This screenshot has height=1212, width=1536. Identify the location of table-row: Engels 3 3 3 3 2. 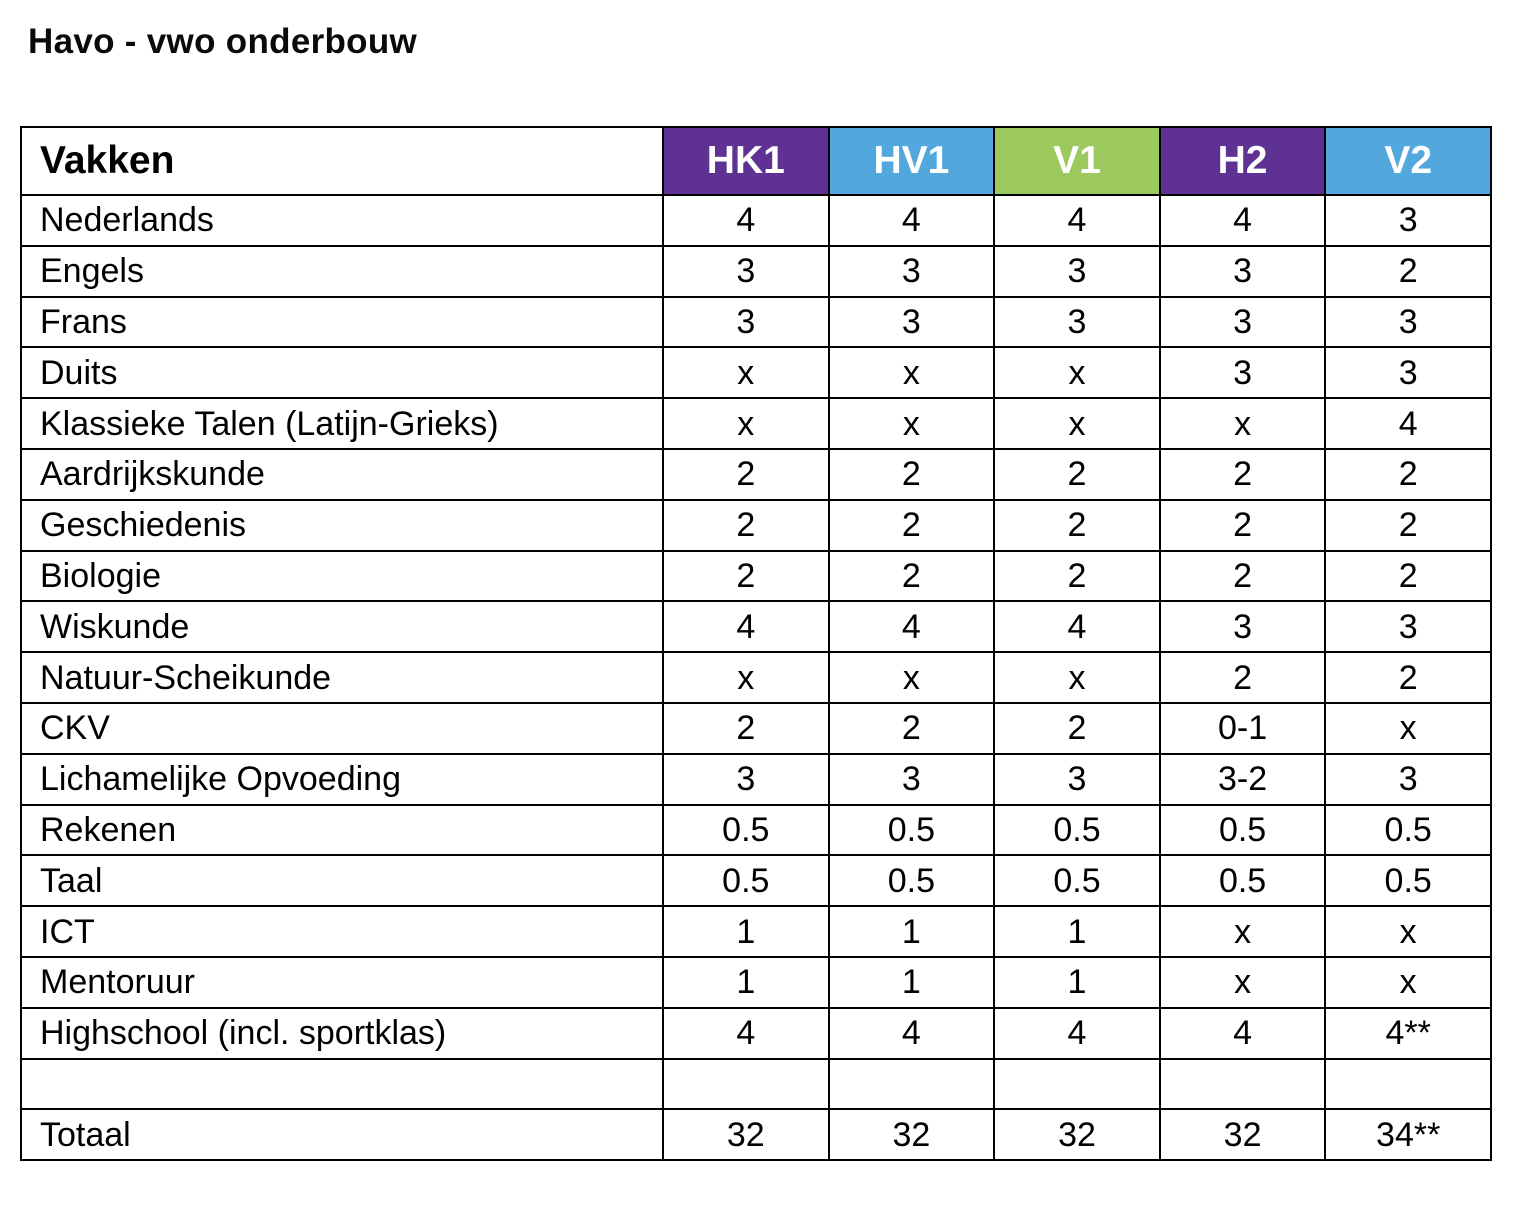
(756, 271).